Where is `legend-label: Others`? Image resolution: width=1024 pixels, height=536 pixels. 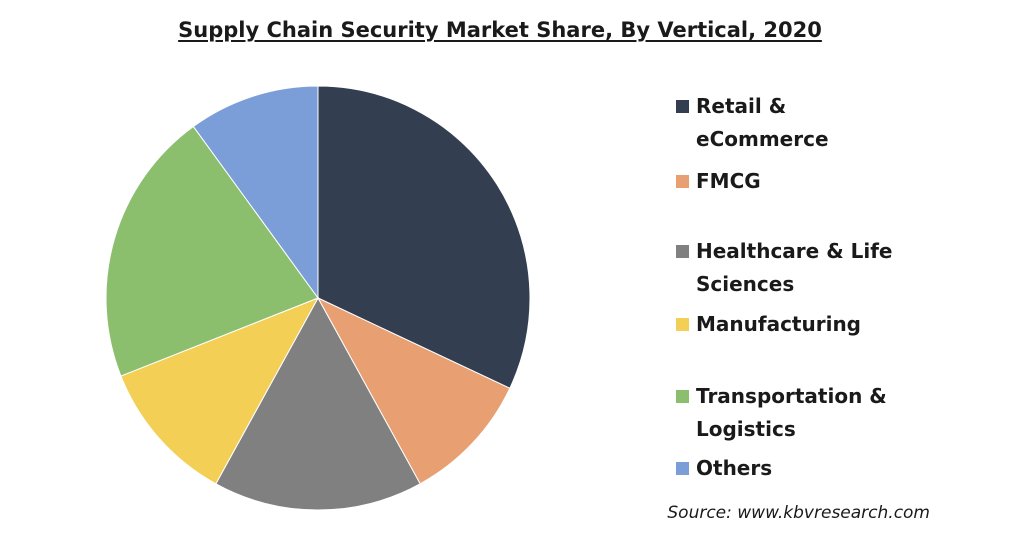 legend-label: Others is located at coordinates (734, 468).